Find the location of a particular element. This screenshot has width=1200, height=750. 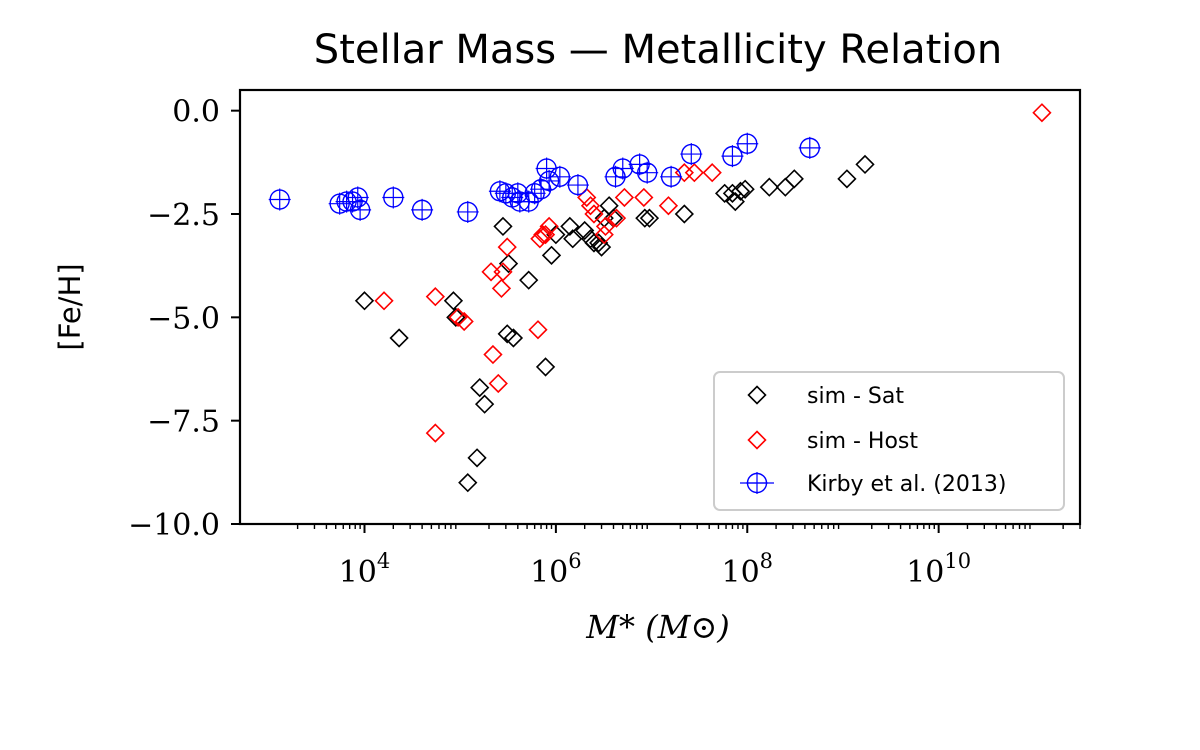

x-tick-label: 10⁸ is located at coordinates (747, 569).